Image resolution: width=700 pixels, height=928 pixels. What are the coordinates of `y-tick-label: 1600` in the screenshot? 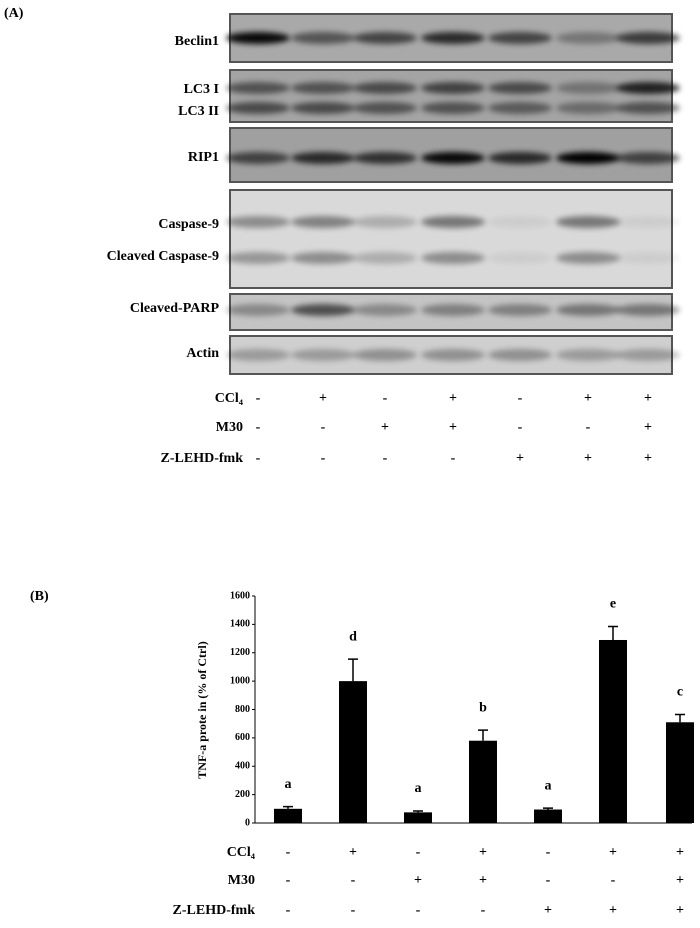 It's located at (240, 595).